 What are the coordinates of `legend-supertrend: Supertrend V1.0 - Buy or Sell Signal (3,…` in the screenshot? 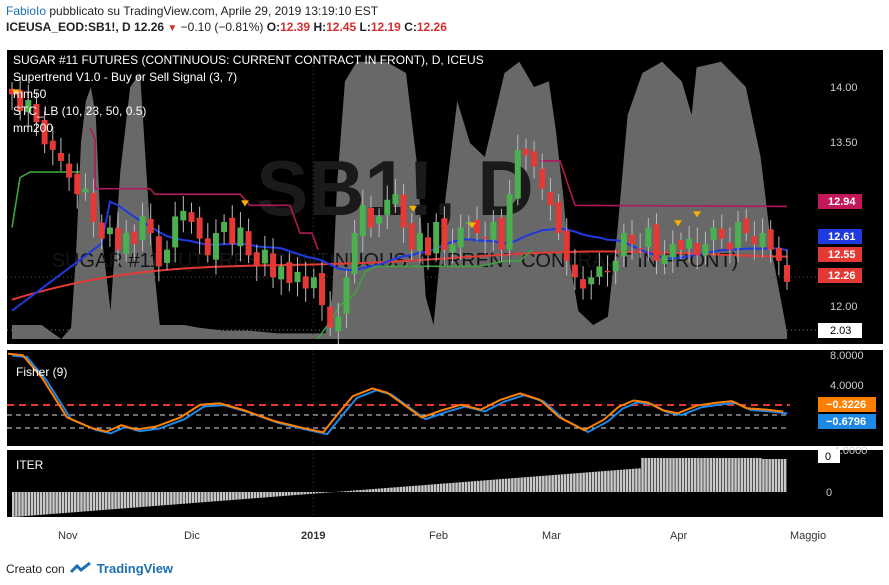 It's located at (125, 77).